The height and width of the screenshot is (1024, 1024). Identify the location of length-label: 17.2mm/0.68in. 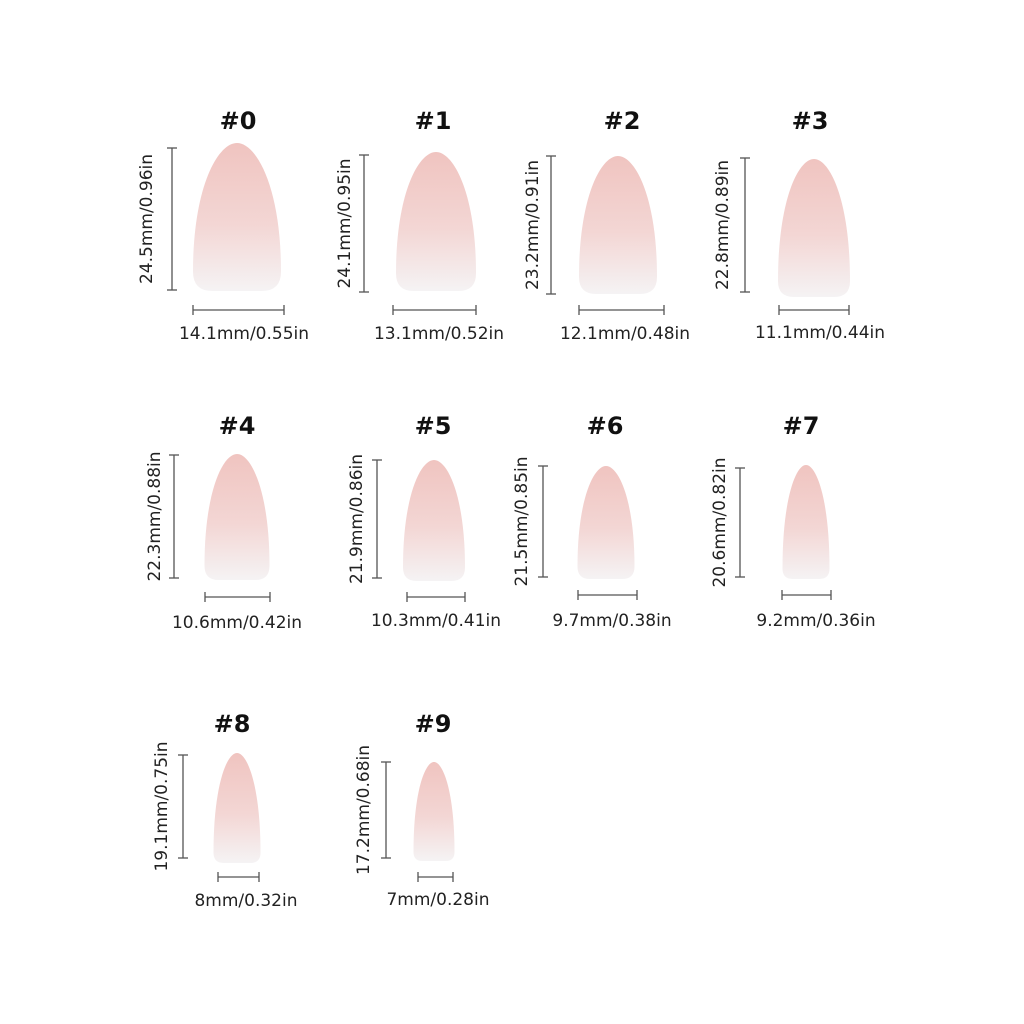
(364, 810).